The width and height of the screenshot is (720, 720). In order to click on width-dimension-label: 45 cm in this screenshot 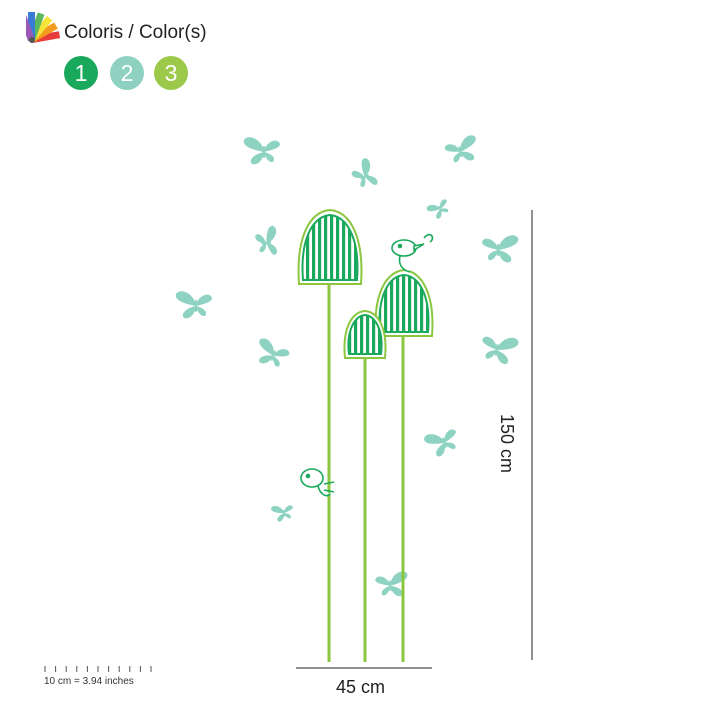, I will do `click(361, 687)`.